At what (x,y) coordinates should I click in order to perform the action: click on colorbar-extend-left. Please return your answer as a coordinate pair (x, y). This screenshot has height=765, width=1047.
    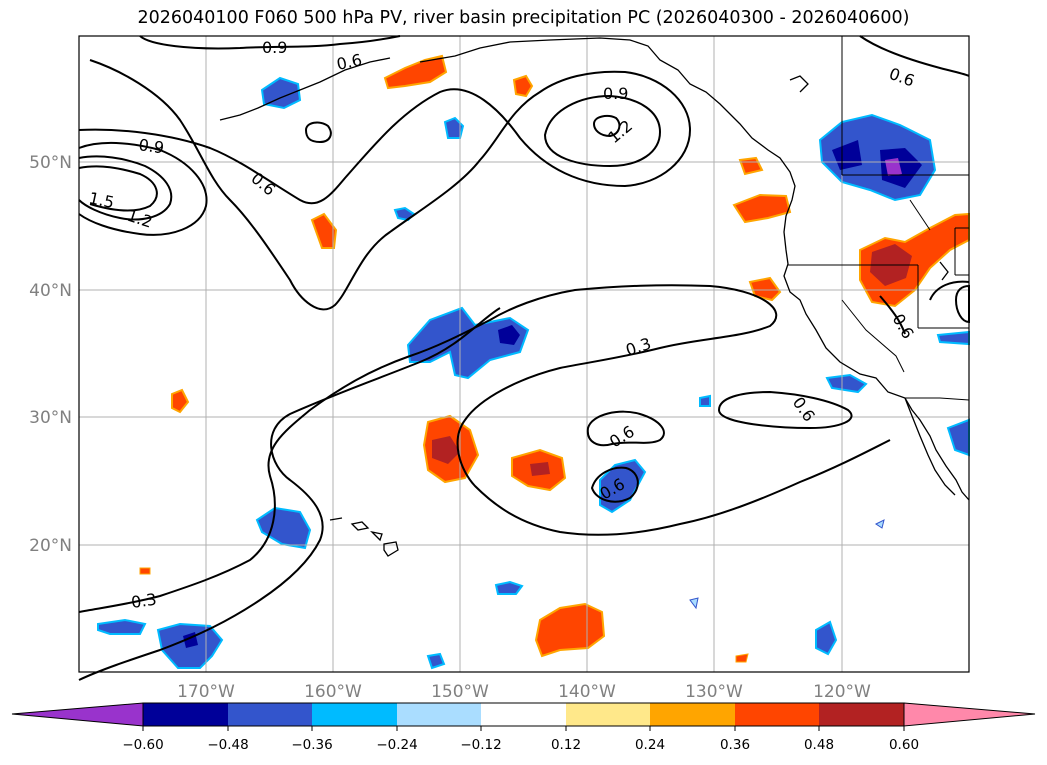
    Looking at the image, I should click on (77, 714).